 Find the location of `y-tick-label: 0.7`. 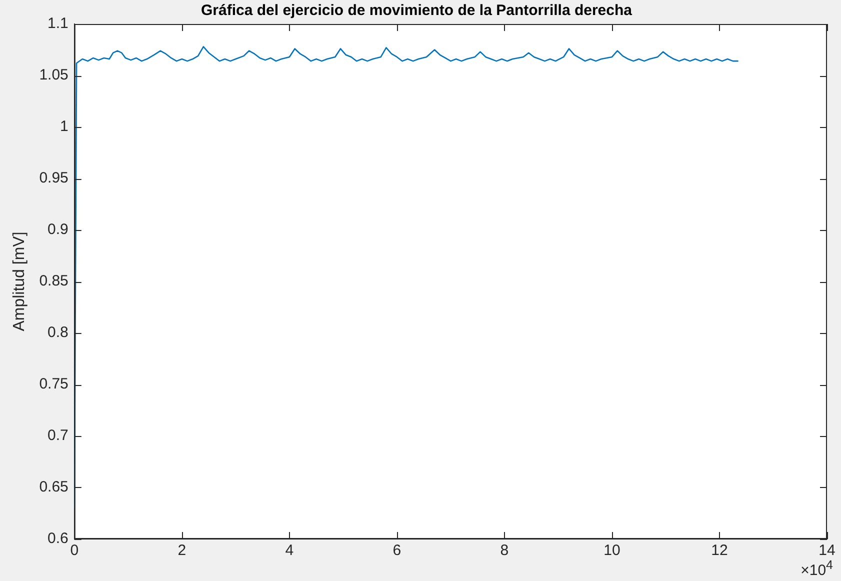

y-tick-label: 0.7 is located at coordinates (58, 435).